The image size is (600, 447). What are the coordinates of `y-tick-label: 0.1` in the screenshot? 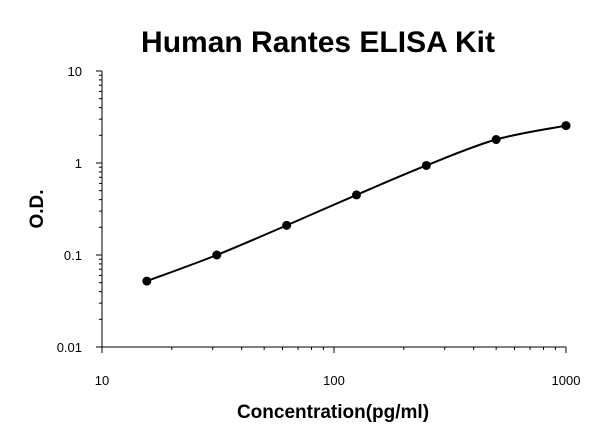 It's located at (73, 255).